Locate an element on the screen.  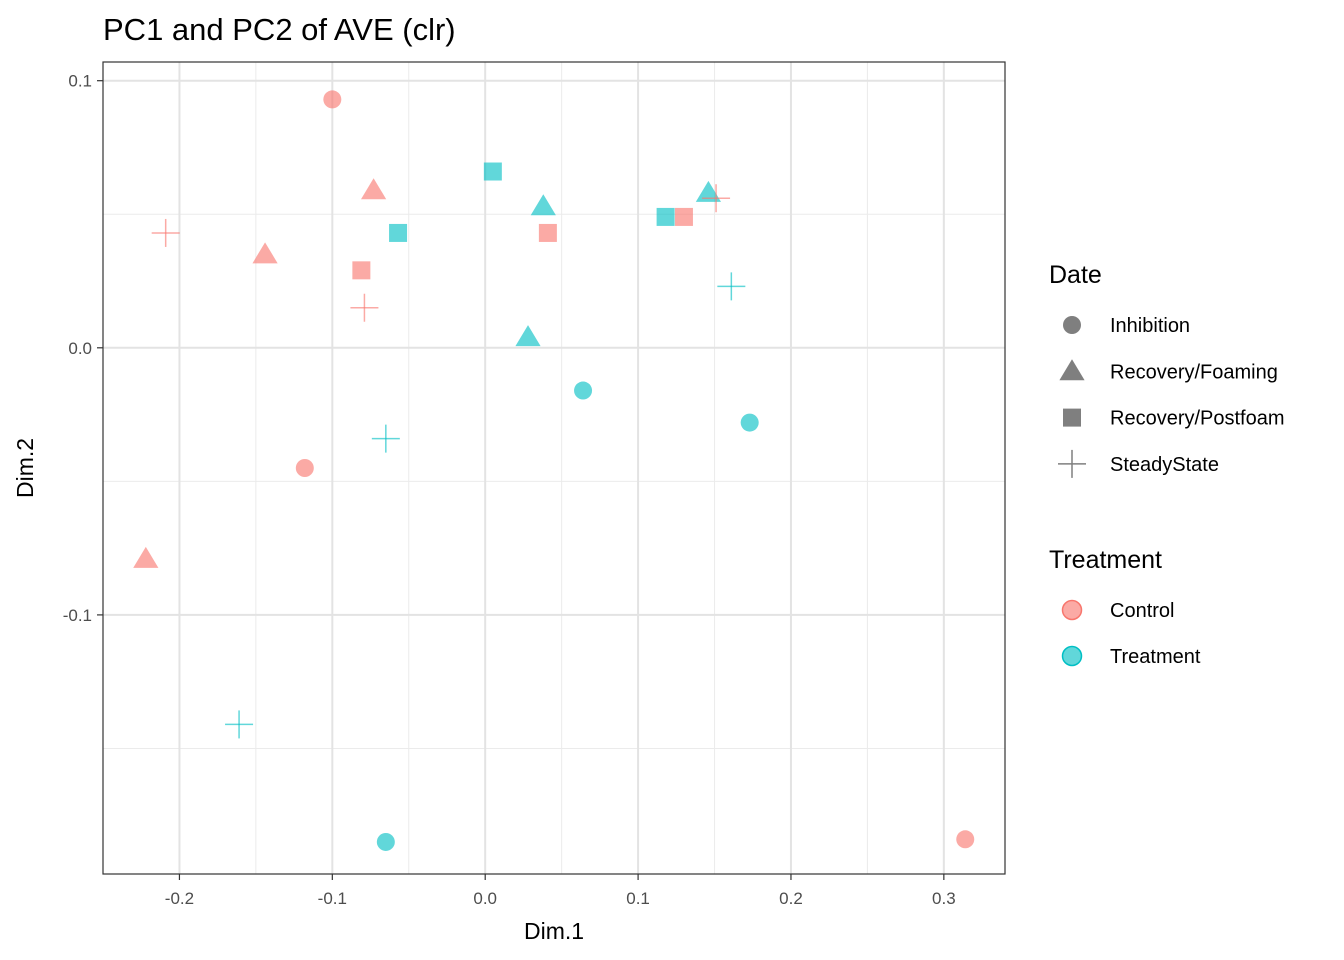
legend-treatment: Treatment Control Treatment is located at coordinates (1125, 607).